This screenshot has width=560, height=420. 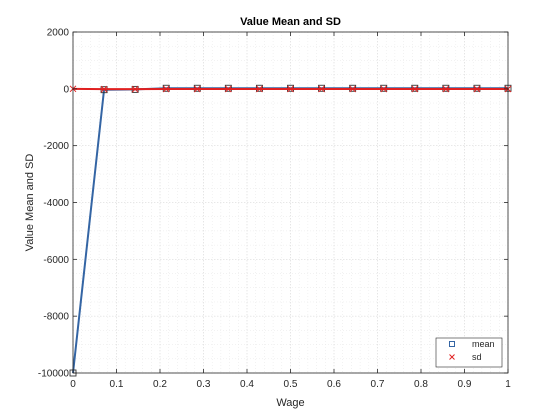 What do you see at coordinates (56, 317) in the screenshot?
I see `y-tick-label: -8000` at bounding box center [56, 317].